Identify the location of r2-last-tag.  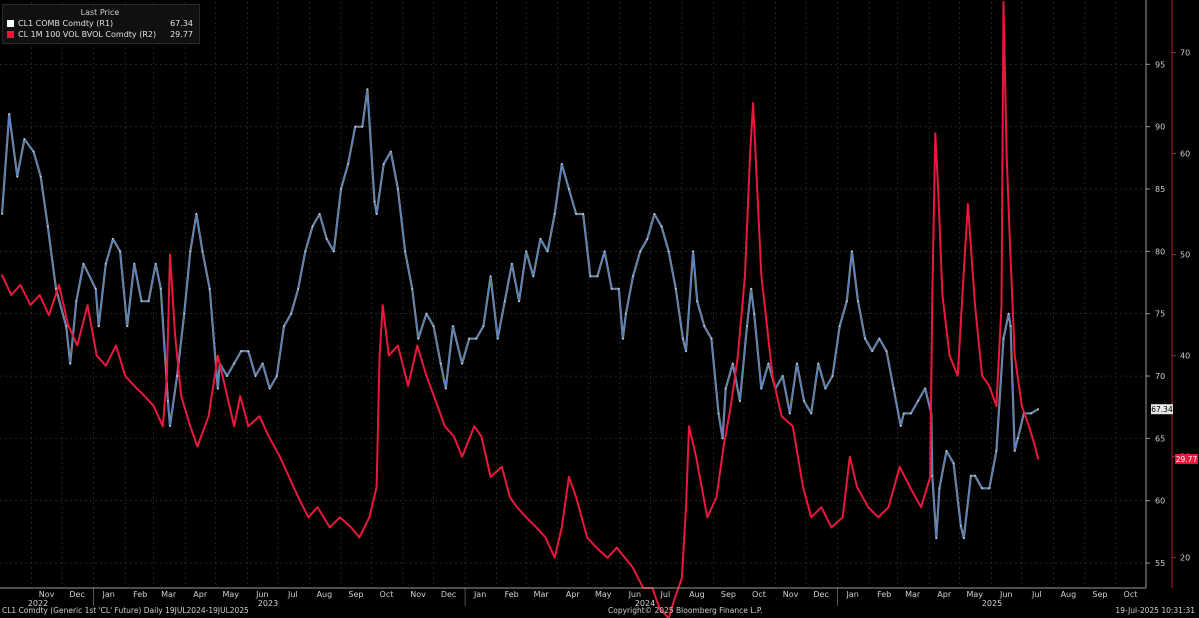
(1186, 458).